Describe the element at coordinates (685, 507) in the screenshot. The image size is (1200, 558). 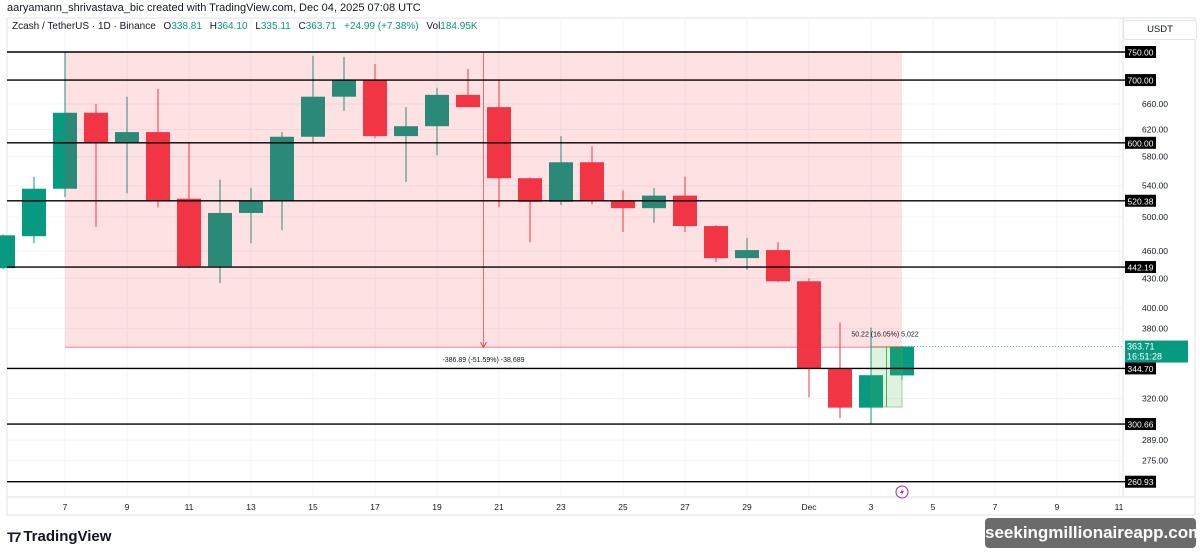
I see `time-tick-label: 27` at that location.